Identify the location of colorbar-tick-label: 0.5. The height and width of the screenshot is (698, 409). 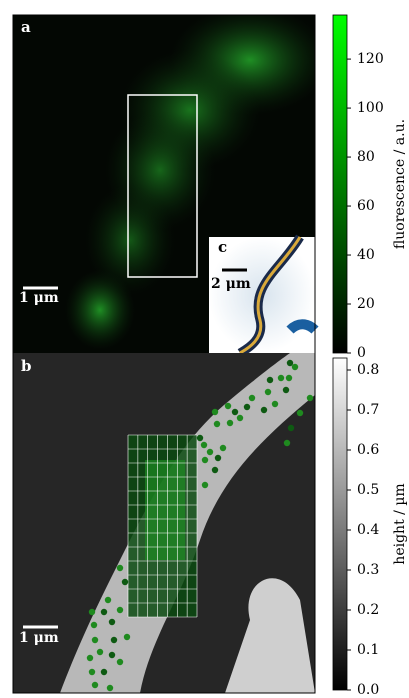
(368, 490).